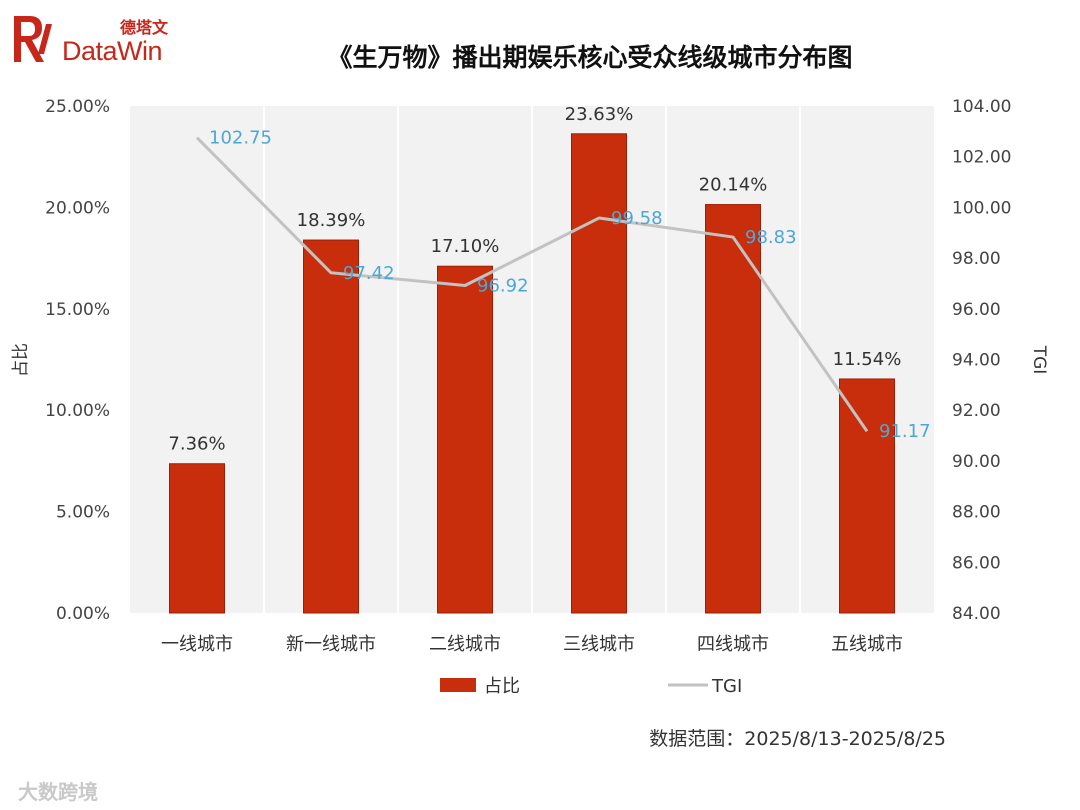  Describe the element at coordinates (369, 273) in the screenshot. I see `tgi-value-label: 97.42` at that location.